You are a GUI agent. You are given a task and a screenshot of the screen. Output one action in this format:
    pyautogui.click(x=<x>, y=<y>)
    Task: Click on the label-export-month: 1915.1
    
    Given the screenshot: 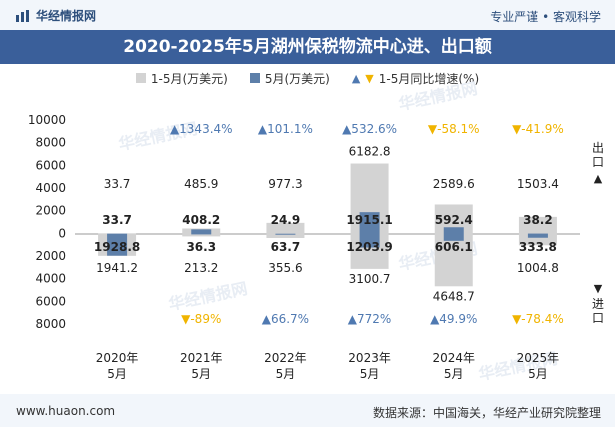 What is the action you would take?
    pyautogui.click(x=369, y=220)
    